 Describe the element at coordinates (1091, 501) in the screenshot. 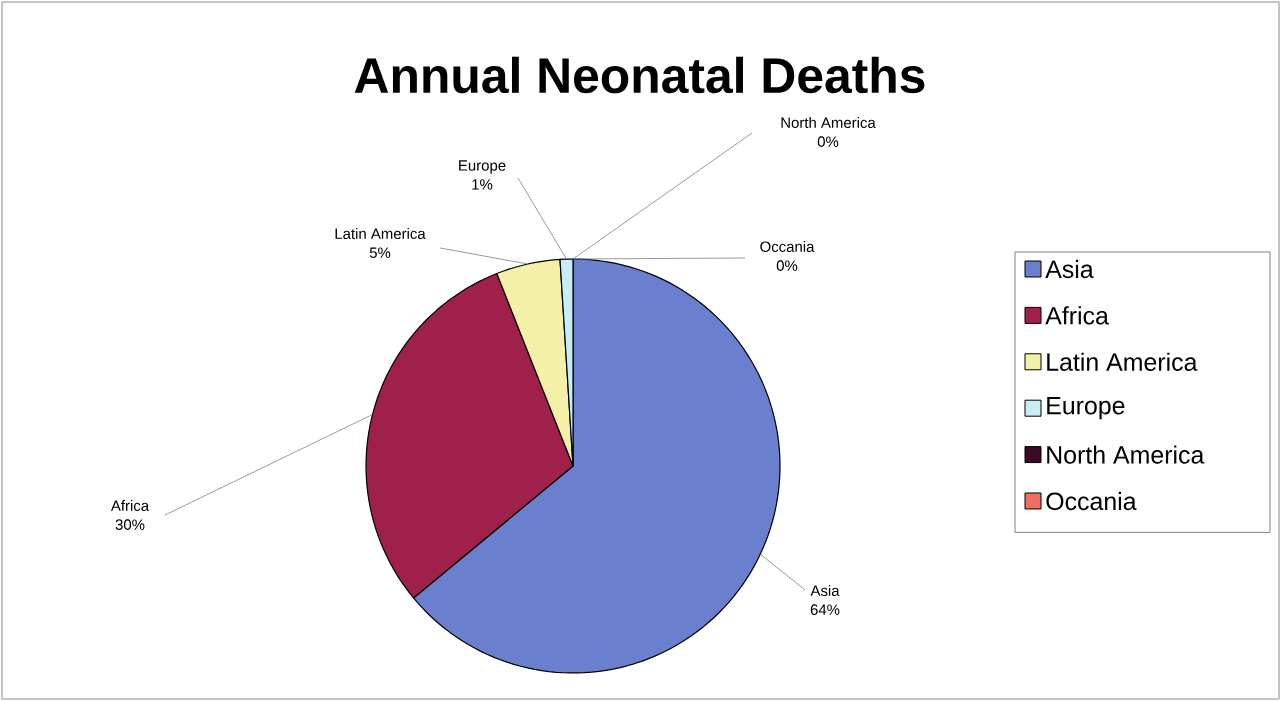

I see `legend-label: Occania` at that location.